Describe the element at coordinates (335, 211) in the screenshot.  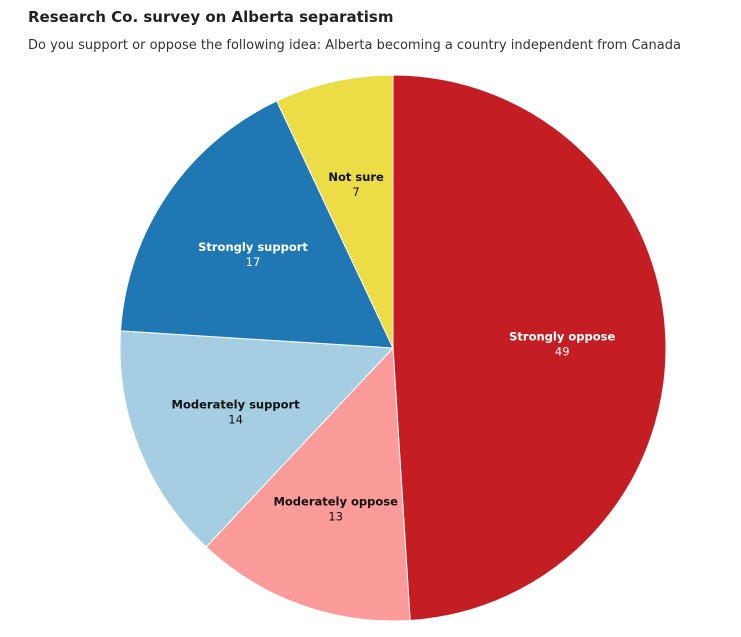
I see `pie-slice-not-sure` at that location.